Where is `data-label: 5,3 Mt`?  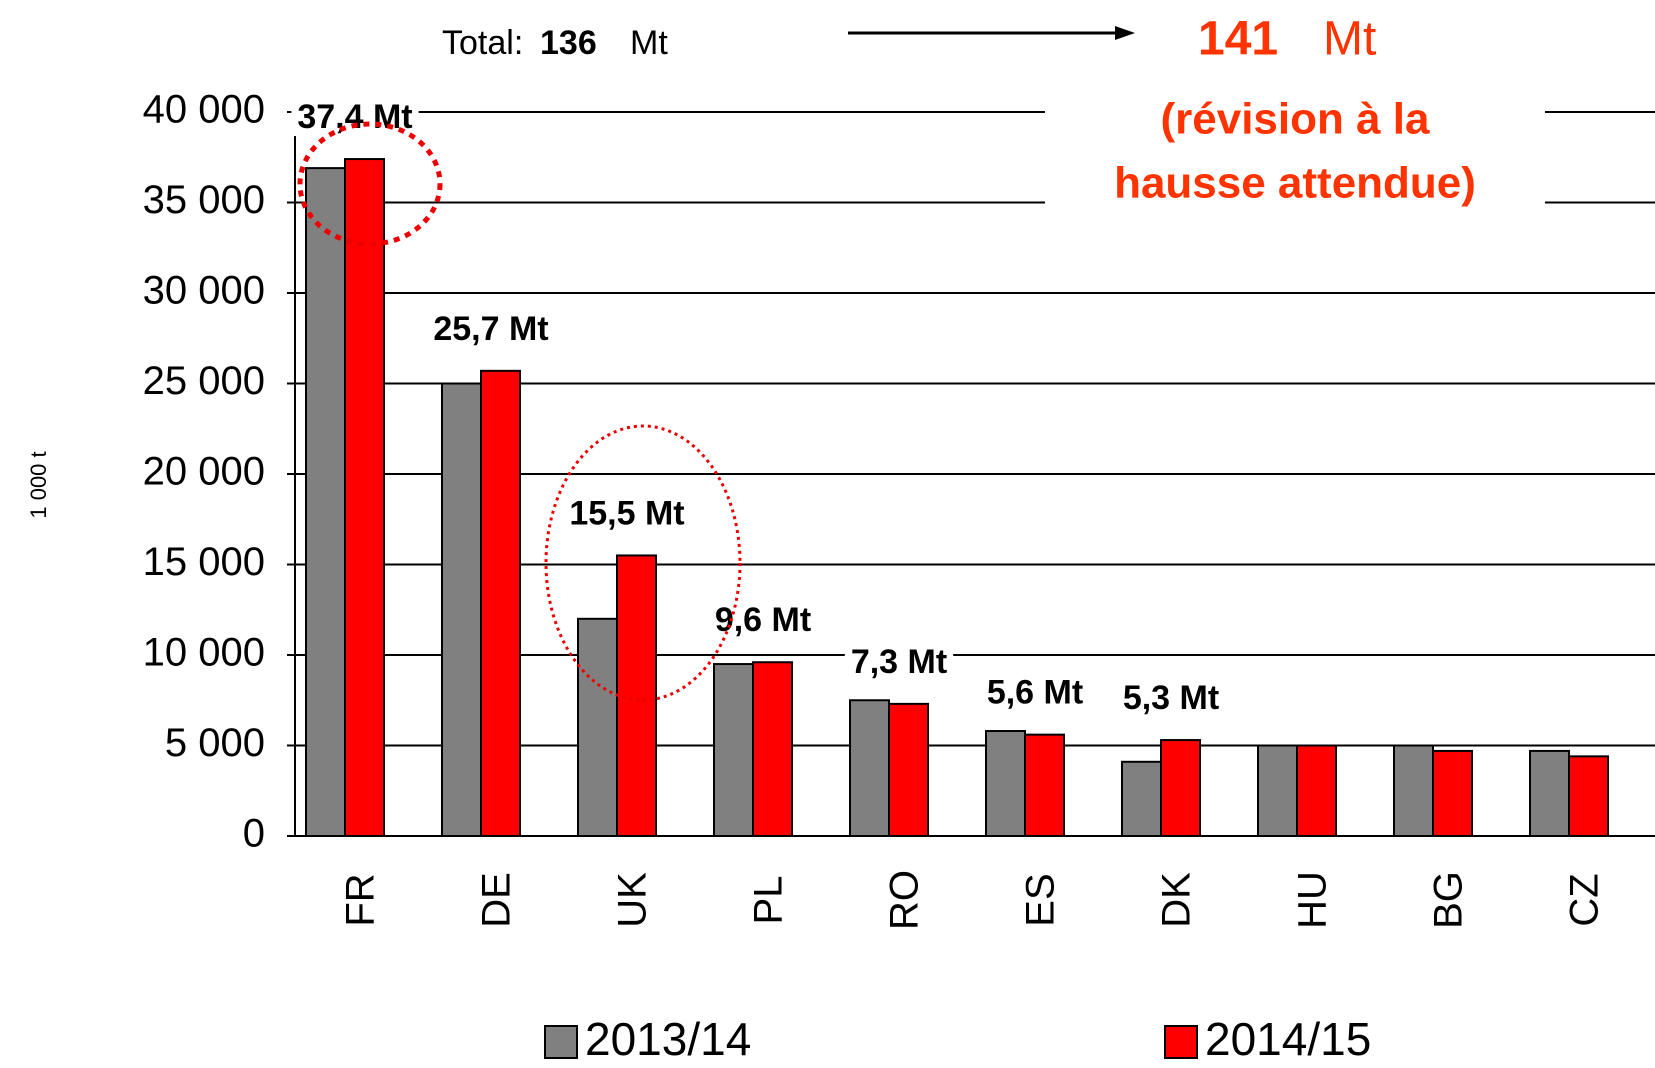 data-label: 5,3 Mt is located at coordinates (1171, 698).